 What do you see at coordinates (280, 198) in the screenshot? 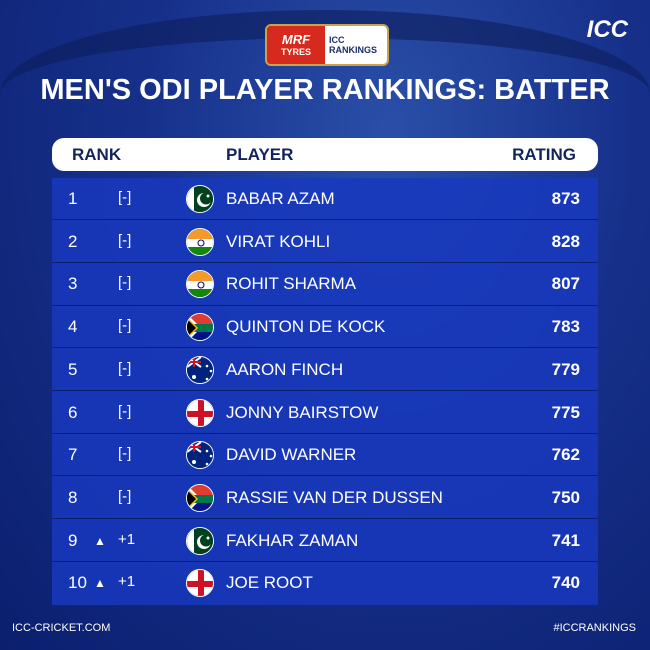
I see `player-name: BABAR AZAM` at bounding box center [280, 198].